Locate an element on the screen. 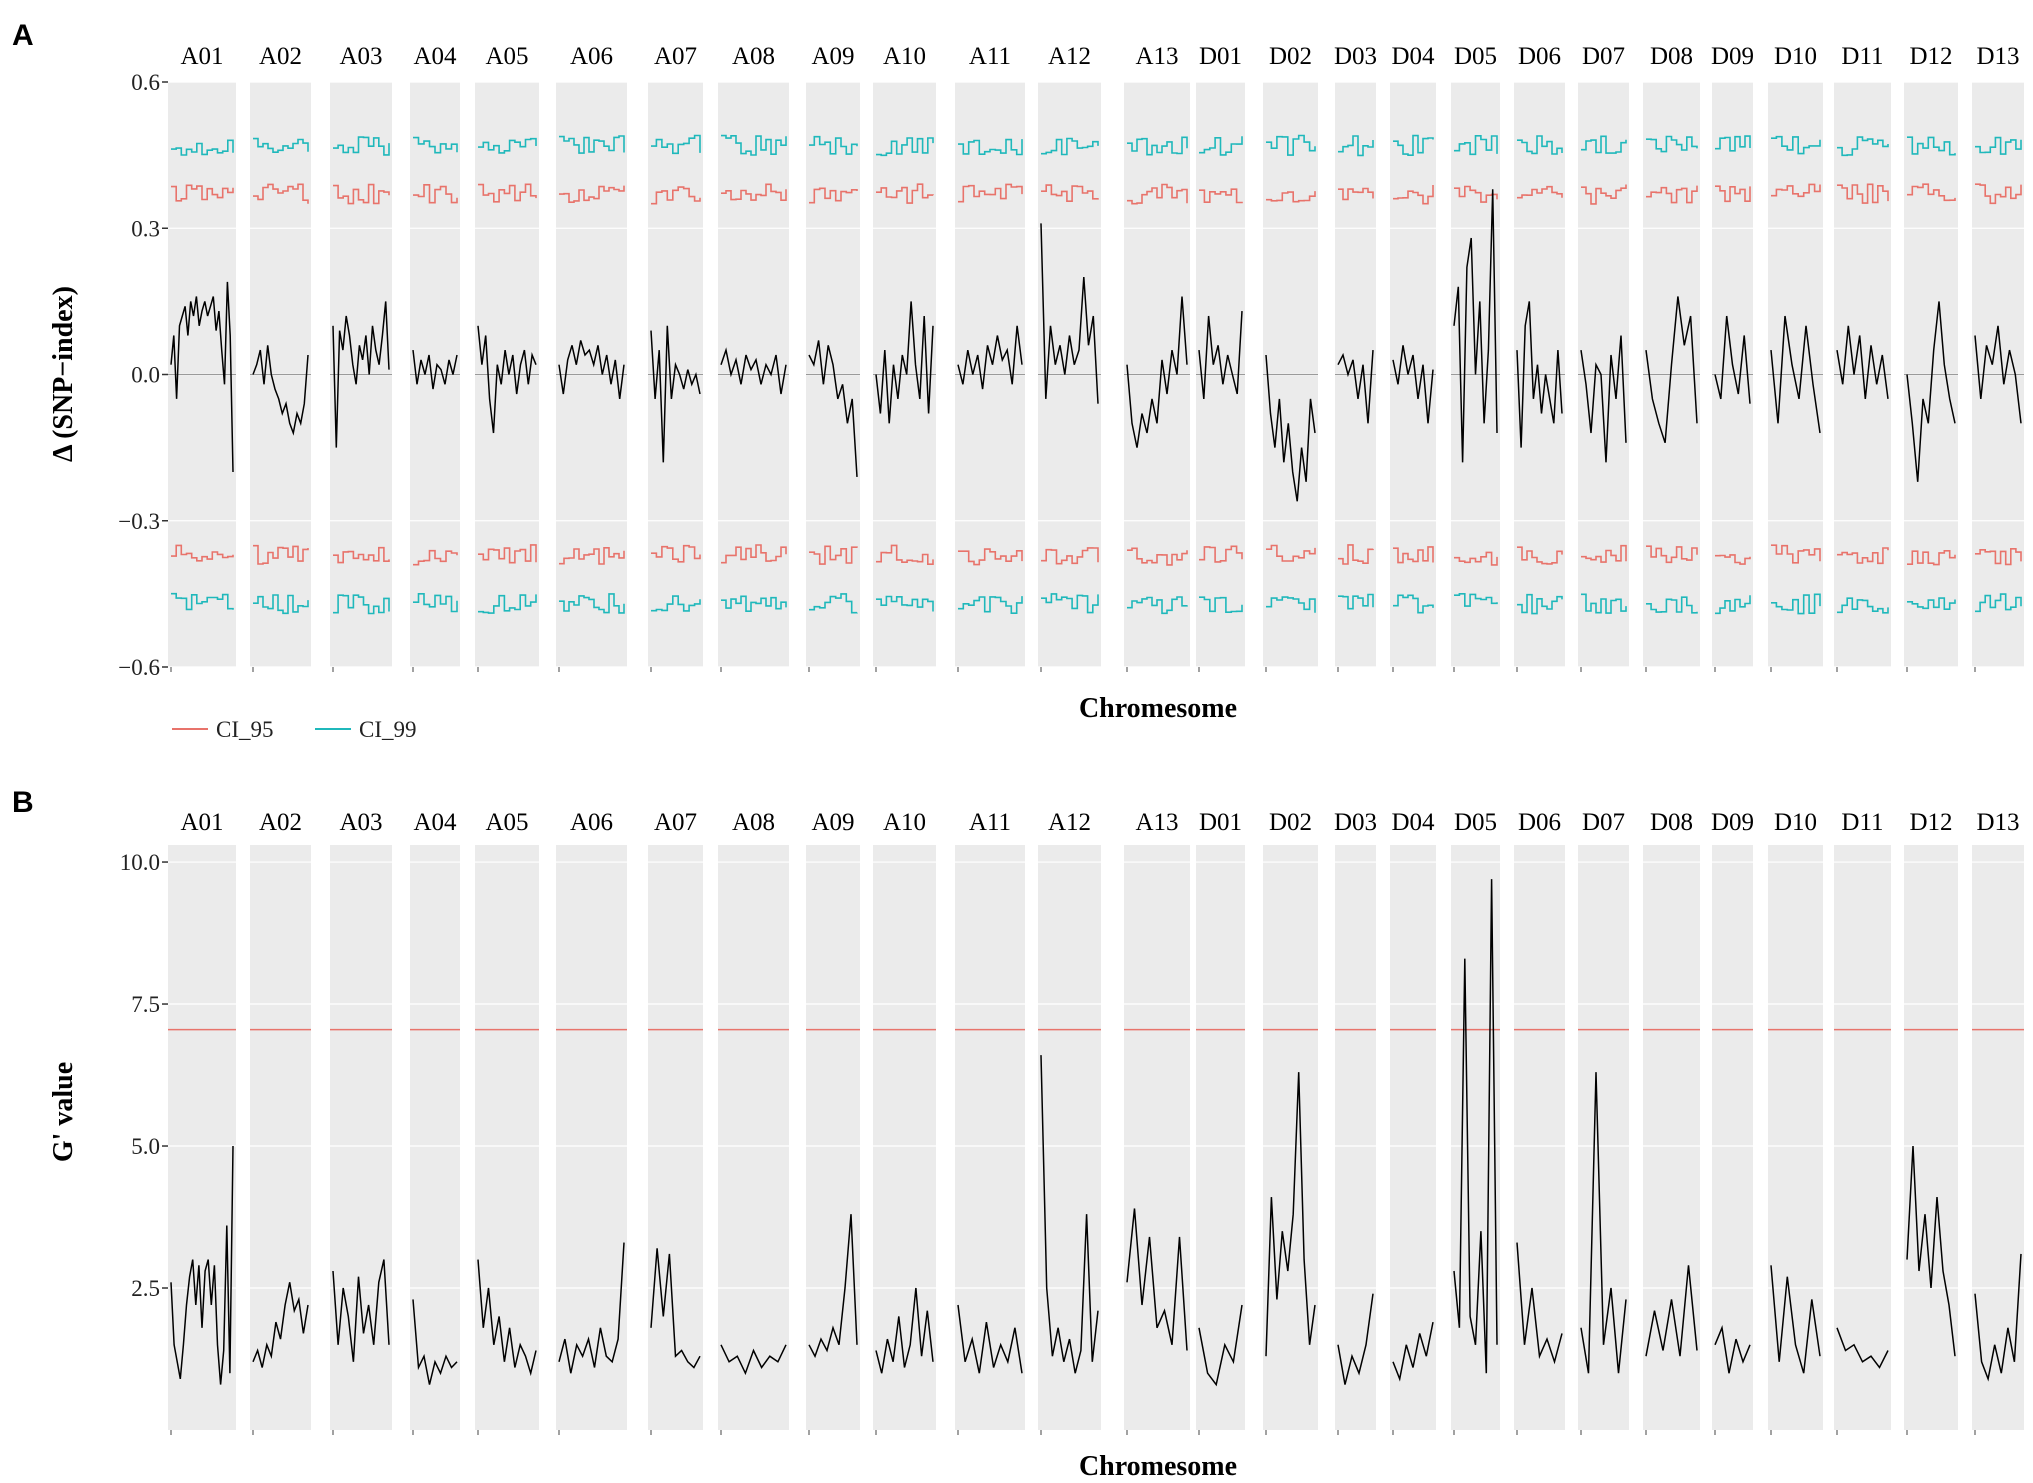 The width and height of the screenshot is (2033, 1483). a-threshold-ci95-lower-a01 is located at coordinates (202, 553).